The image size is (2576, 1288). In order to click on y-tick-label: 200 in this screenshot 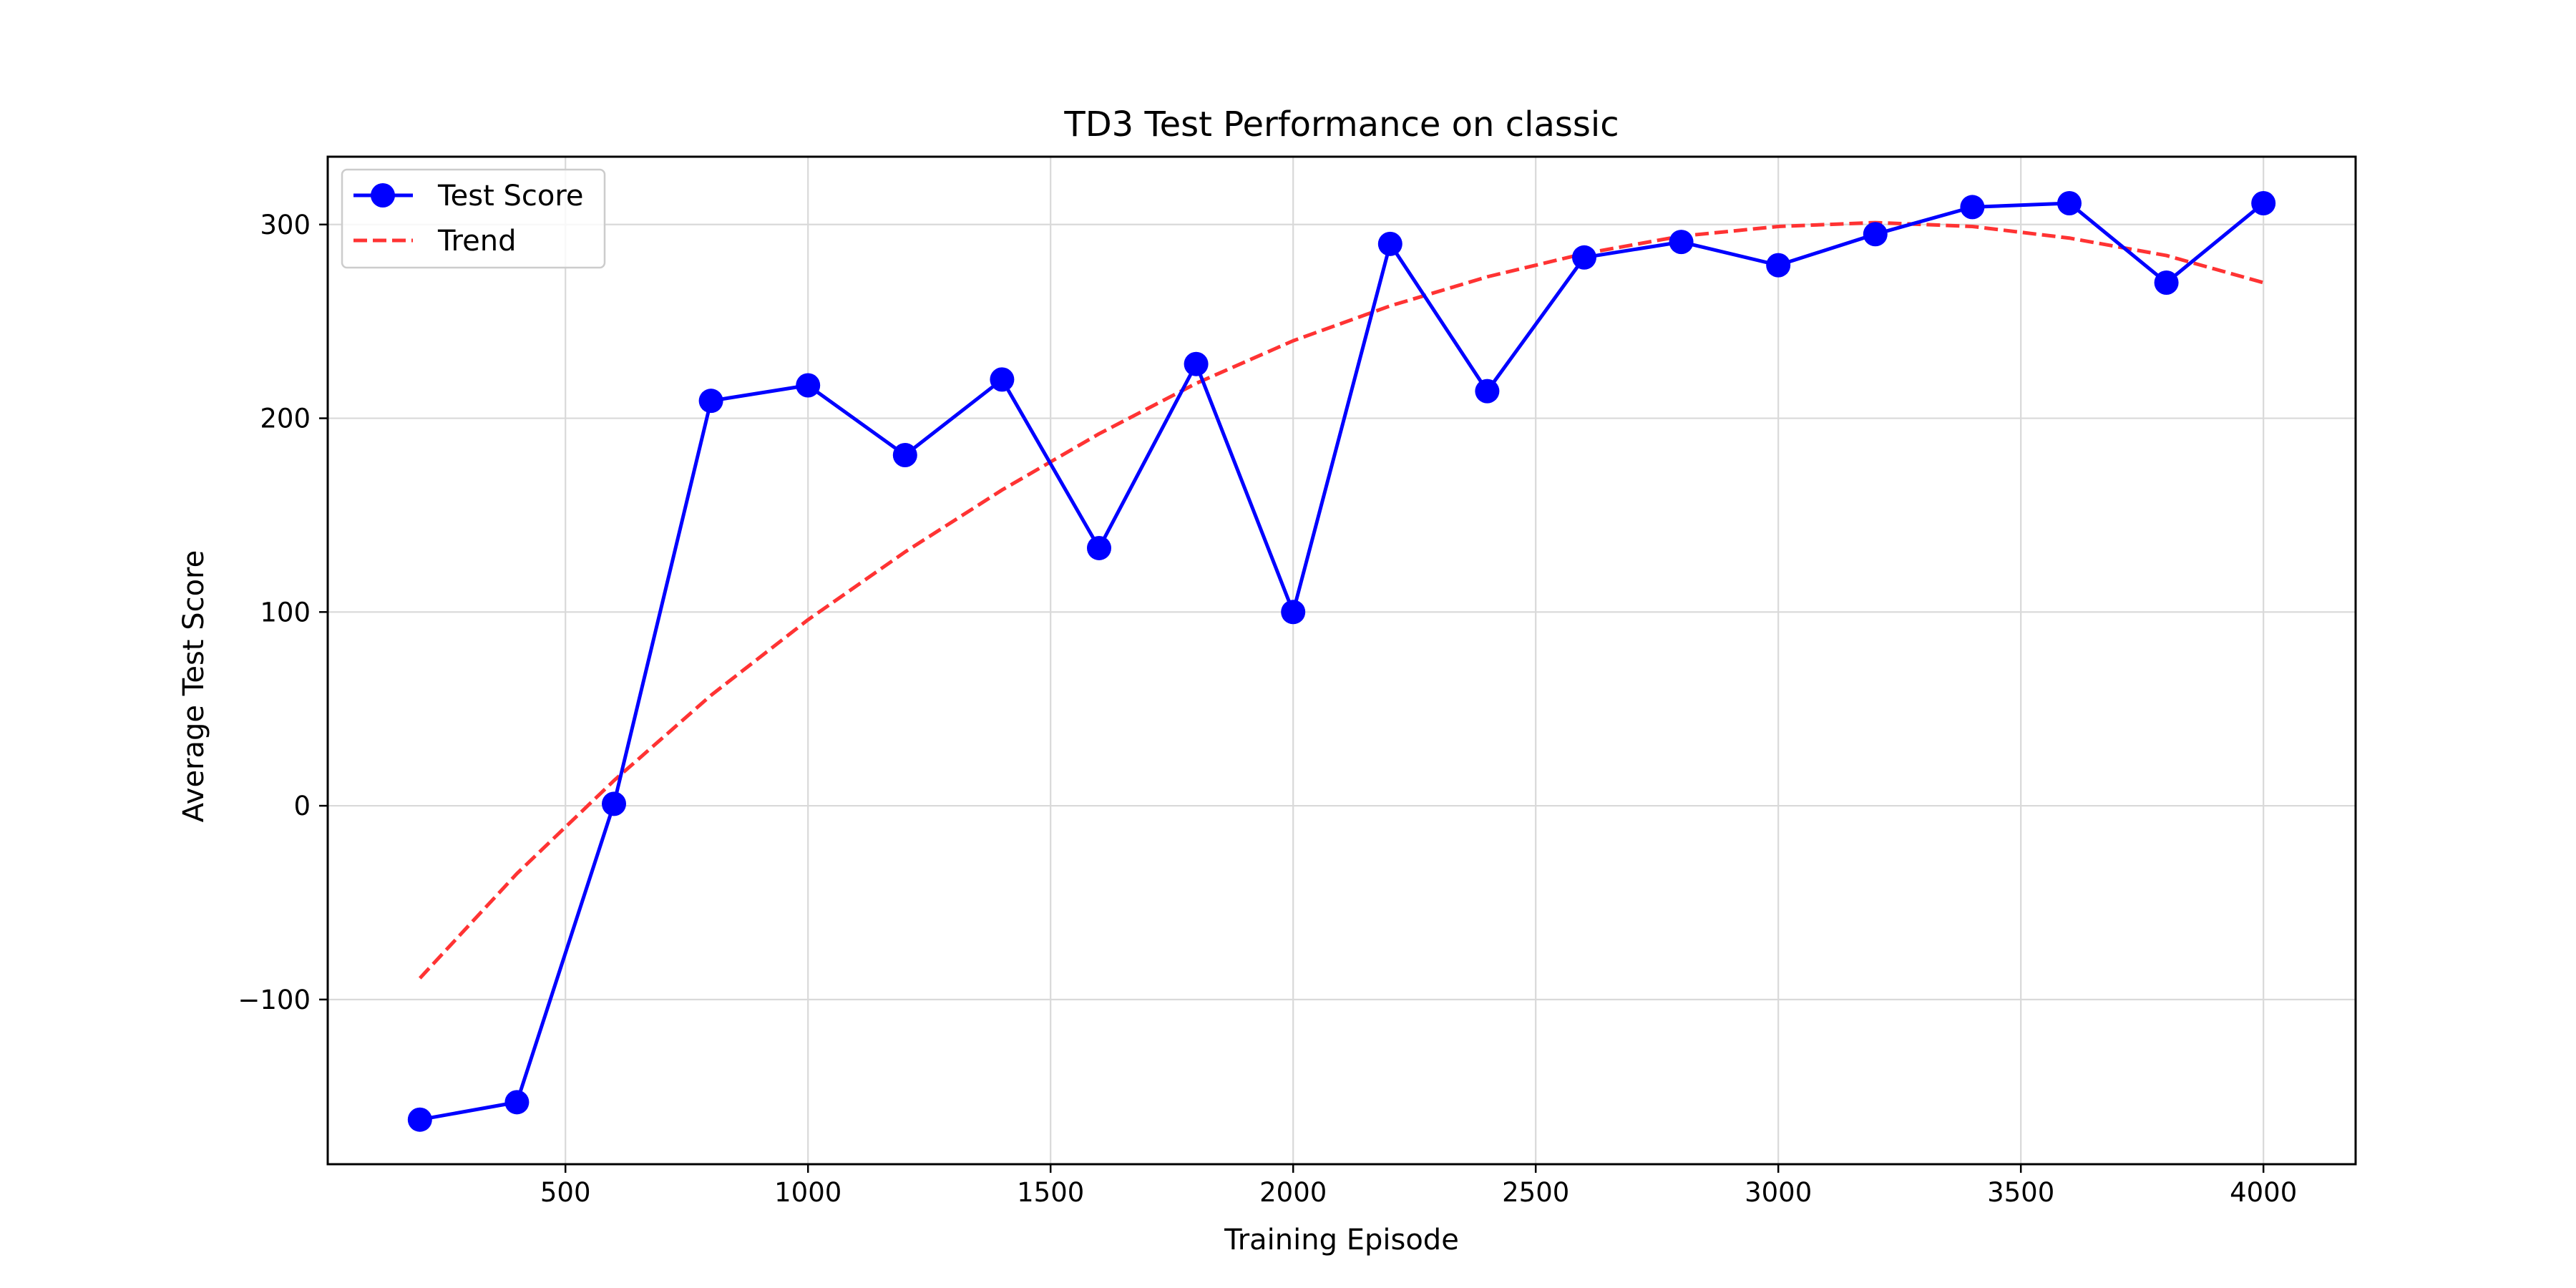, I will do `click(285, 419)`.